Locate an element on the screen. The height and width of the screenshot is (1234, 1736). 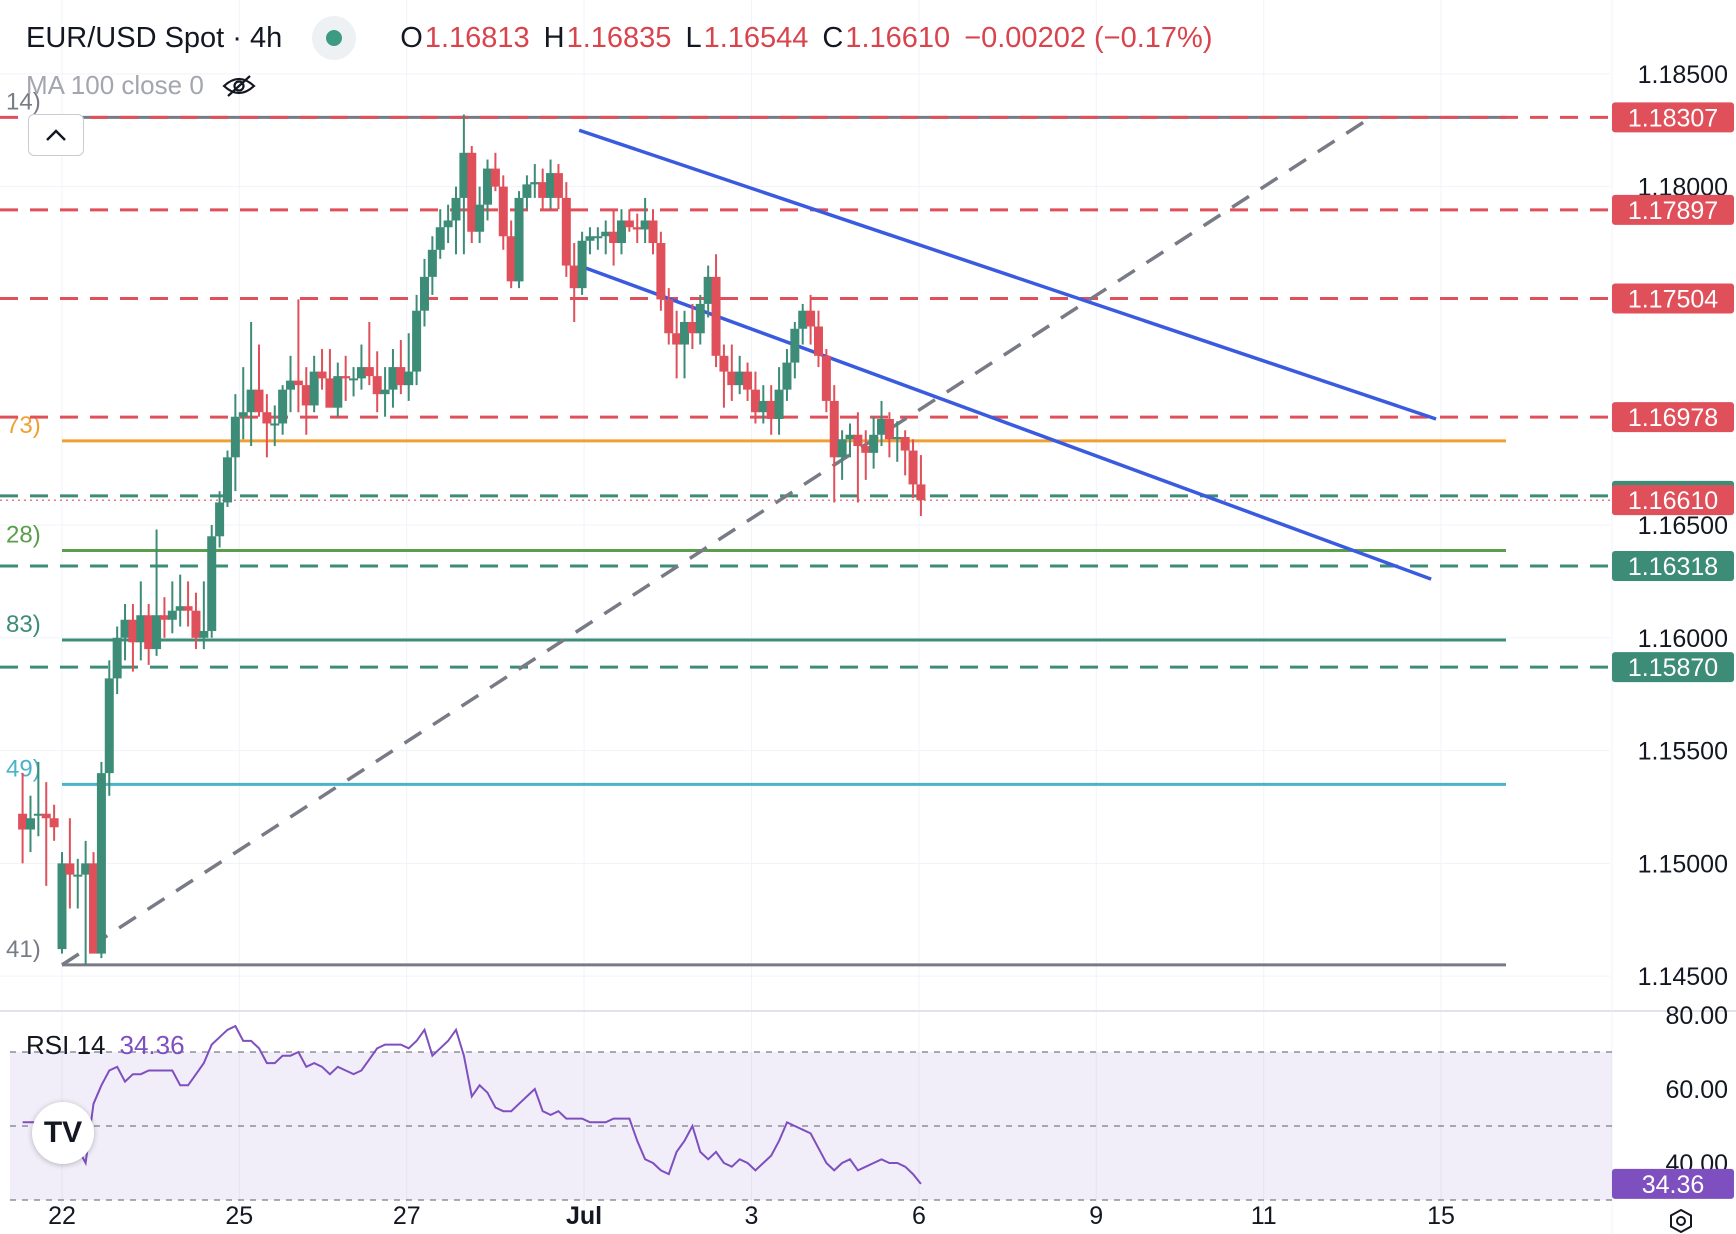
price-level-badge-label: 1.17504 is located at coordinates (1673, 300).